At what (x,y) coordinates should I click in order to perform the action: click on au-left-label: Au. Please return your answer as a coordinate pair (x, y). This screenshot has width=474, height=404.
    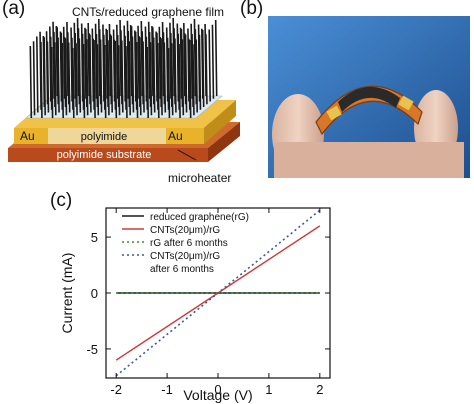
    Looking at the image, I should click on (27, 136).